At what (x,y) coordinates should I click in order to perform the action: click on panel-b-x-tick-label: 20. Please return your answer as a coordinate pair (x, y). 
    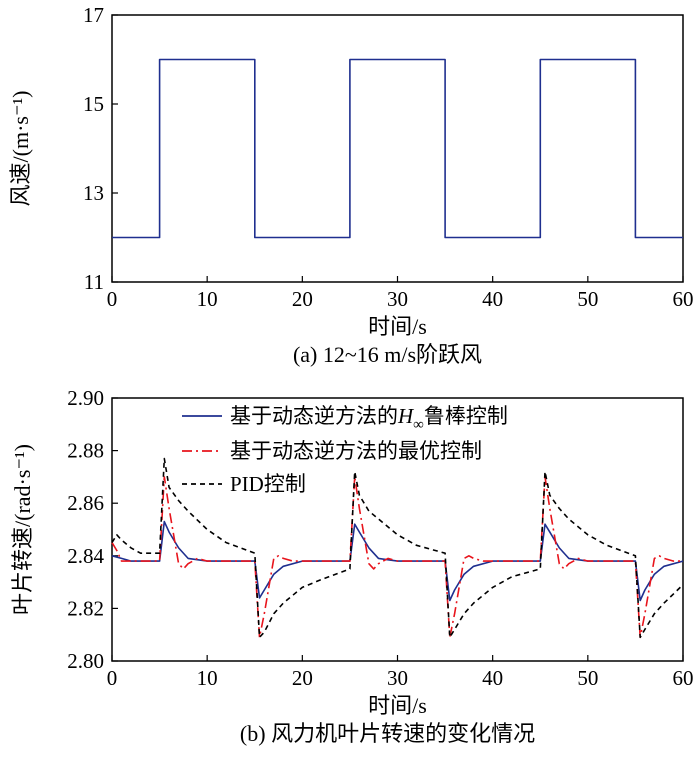
    Looking at the image, I should click on (302, 678).